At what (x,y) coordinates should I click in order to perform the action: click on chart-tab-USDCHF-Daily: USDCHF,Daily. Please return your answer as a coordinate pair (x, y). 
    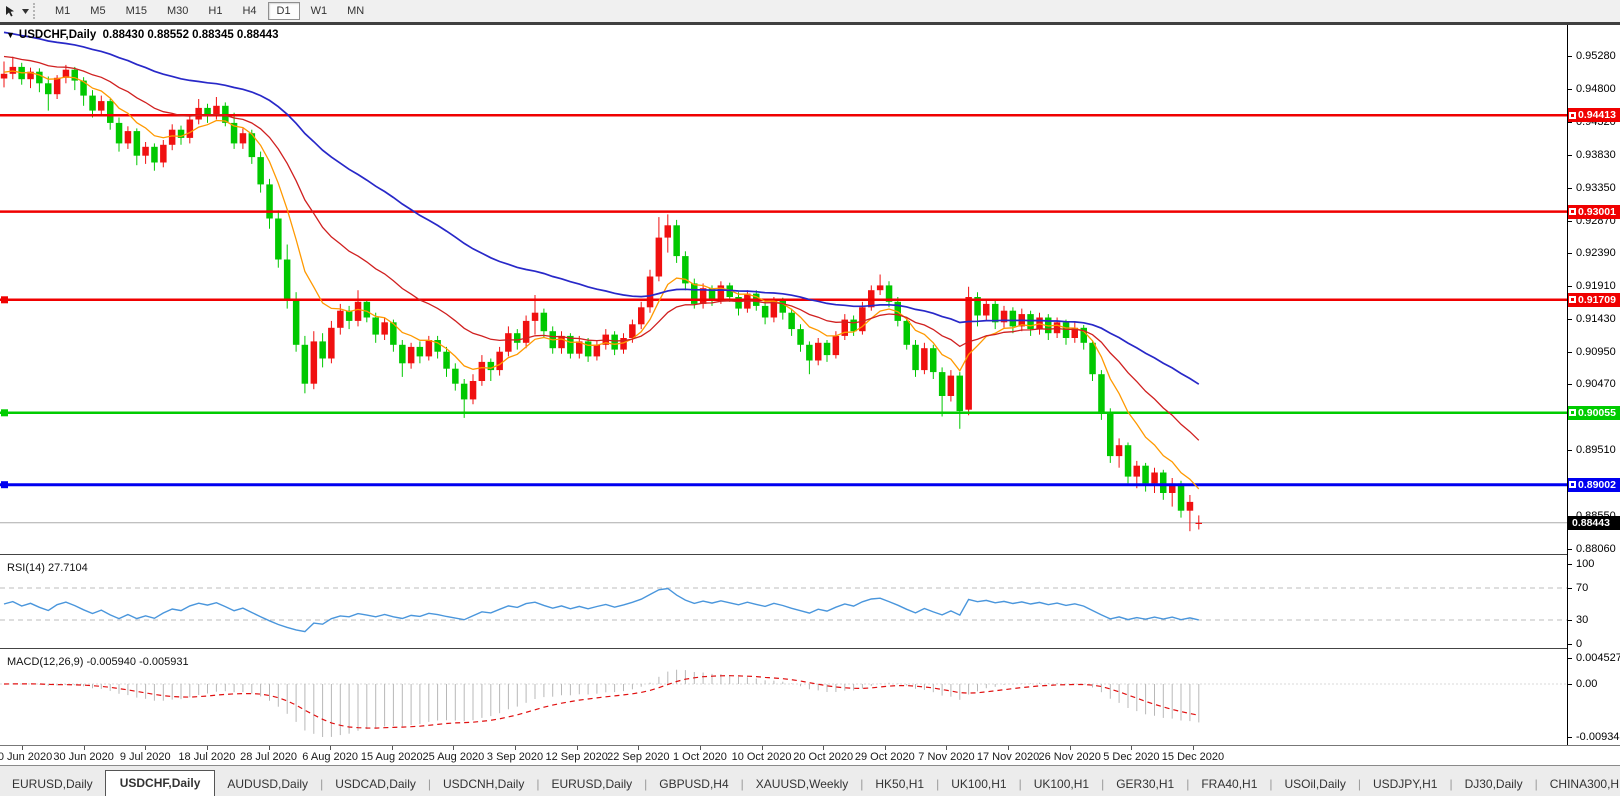
    Looking at the image, I should click on (160, 783).